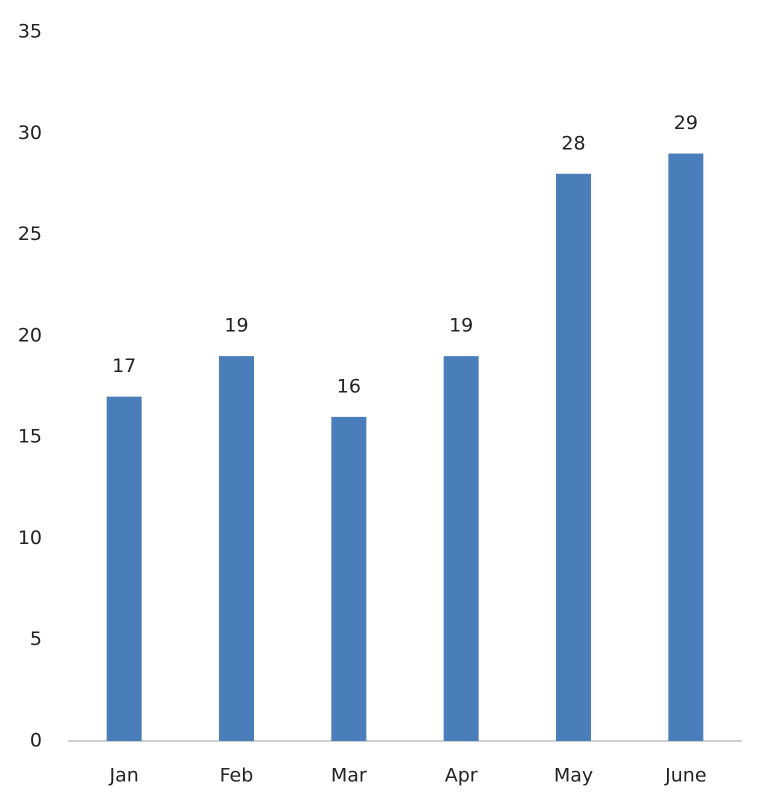 The width and height of the screenshot is (775, 812). Describe the element at coordinates (686, 123) in the screenshot. I see `data-label: 29` at that location.